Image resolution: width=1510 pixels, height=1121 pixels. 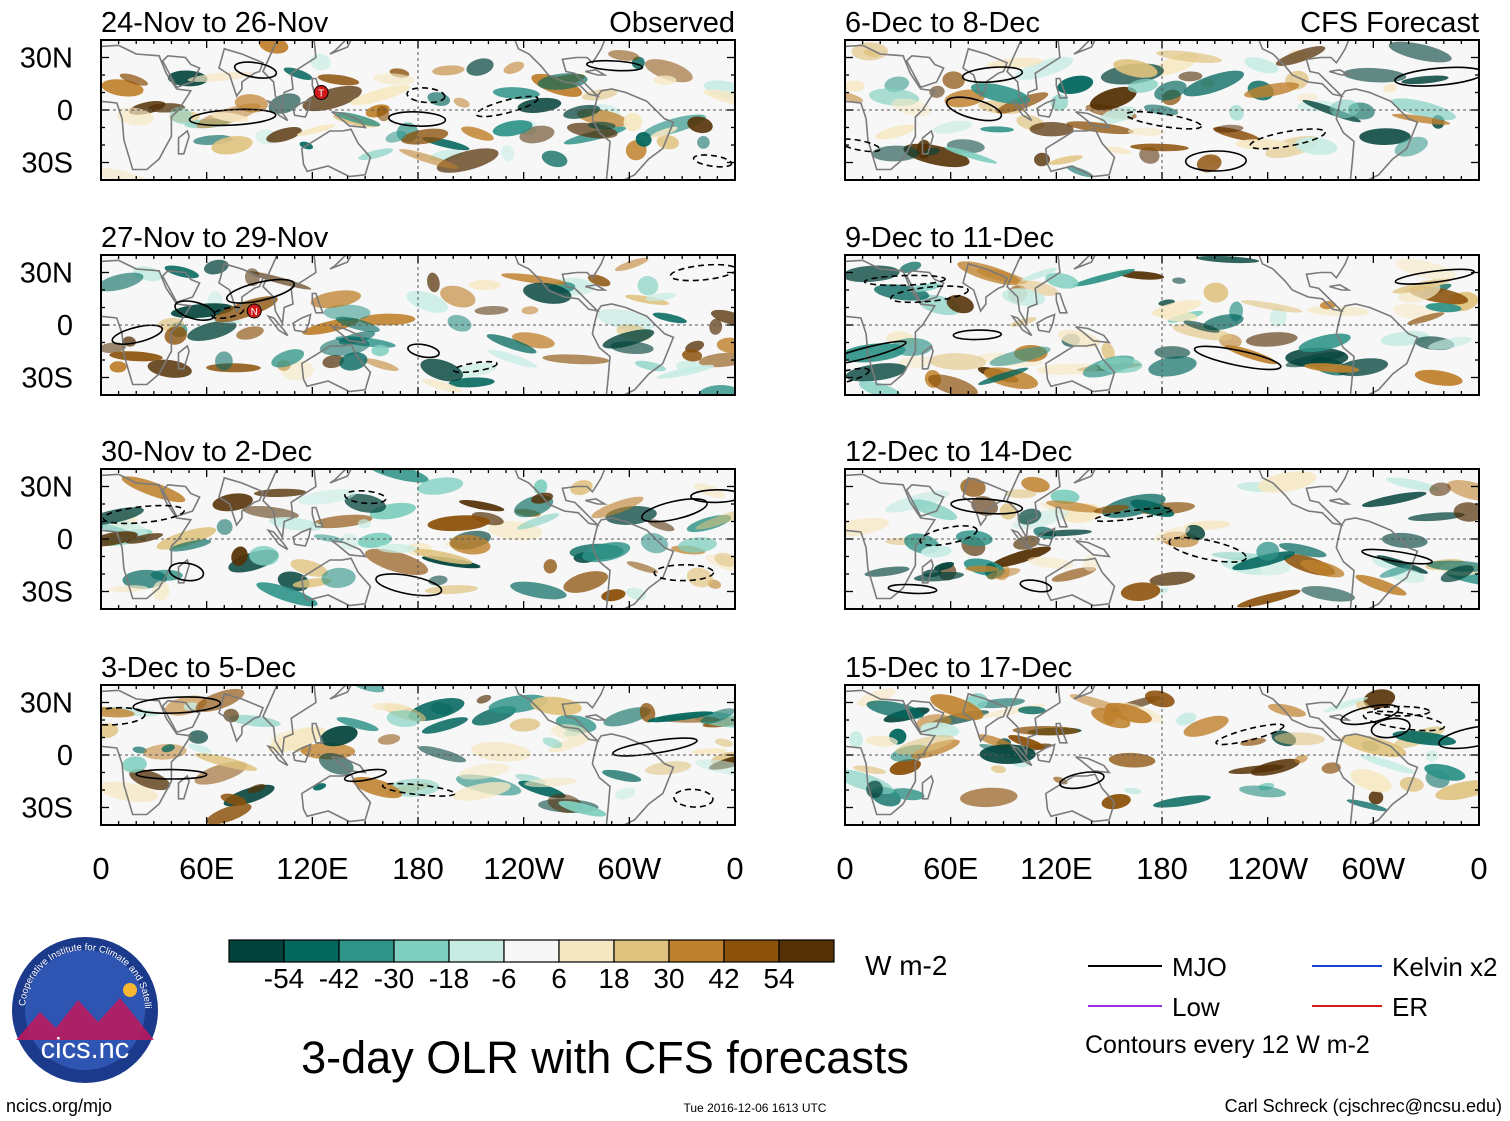 I want to click on panel-title: 24-Nov to 26-Nov, so click(x=215, y=23).